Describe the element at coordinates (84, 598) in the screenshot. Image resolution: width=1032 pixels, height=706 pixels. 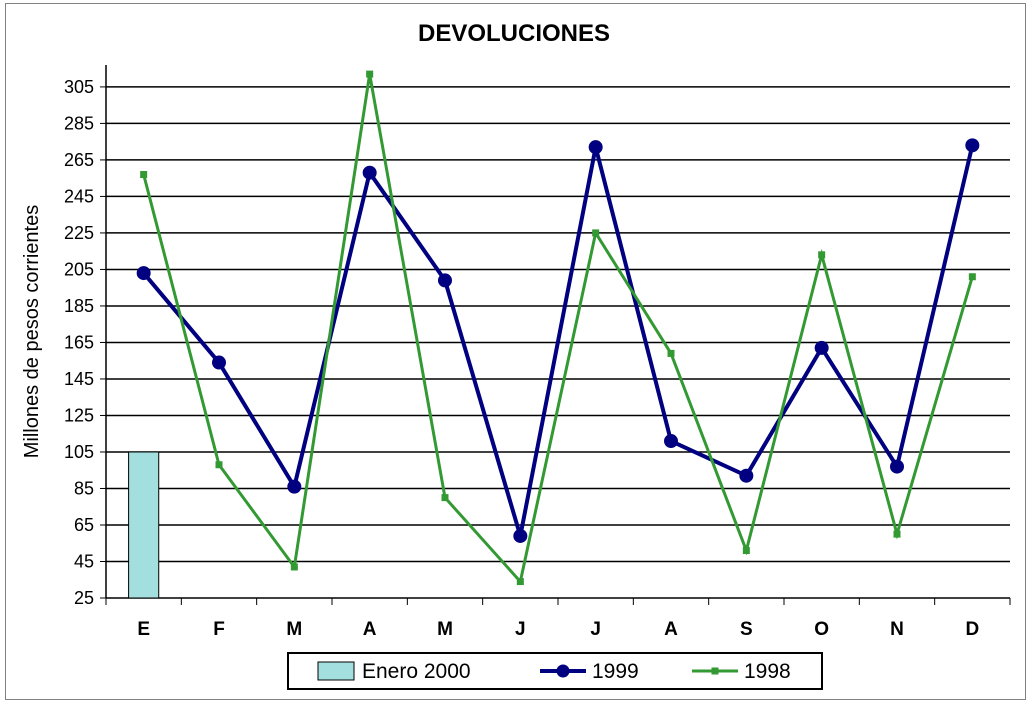
I see `y-tick-label: 25` at that location.